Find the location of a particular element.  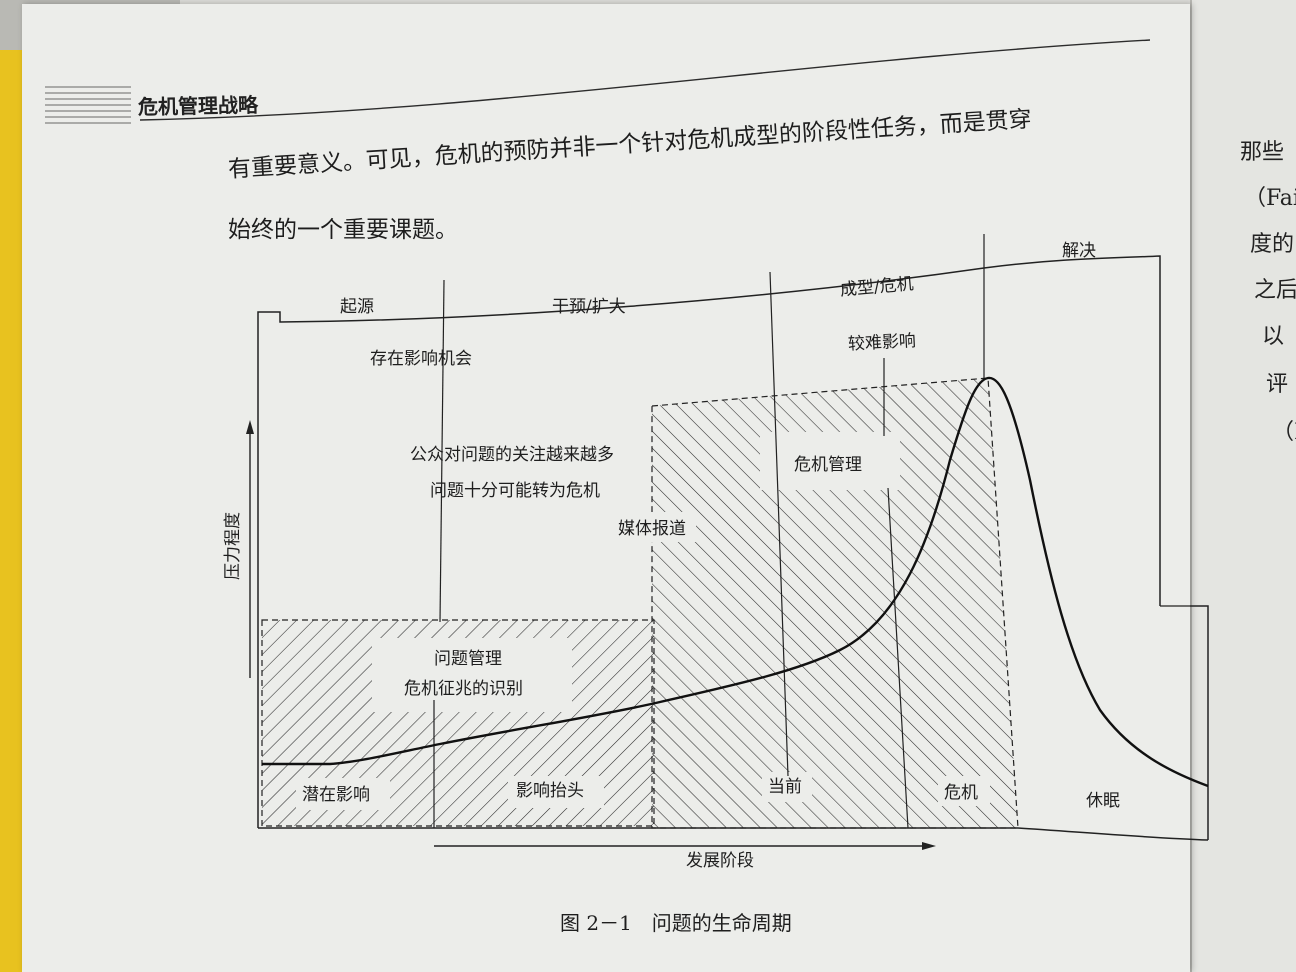

figure-caption: 图 2－1 问题的生命周期 is located at coordinates (676, 923).